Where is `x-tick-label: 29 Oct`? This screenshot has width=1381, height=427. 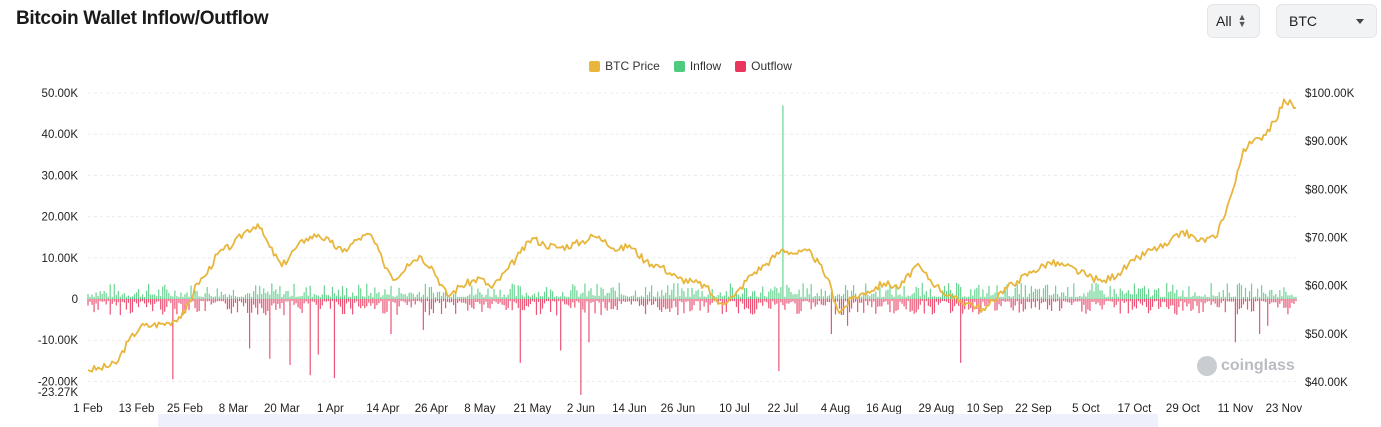
x-tick-label: 29 Oct is located at coordinates (1183, 409).